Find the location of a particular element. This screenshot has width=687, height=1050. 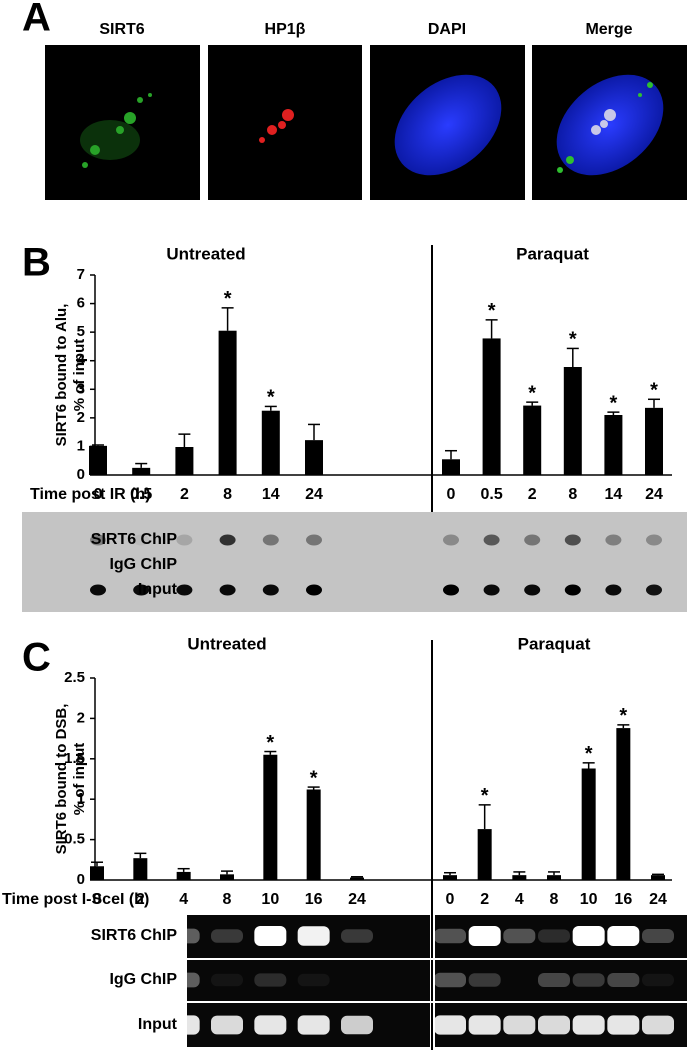

x-tick-label: 4 is located at coordinates (183, 899).